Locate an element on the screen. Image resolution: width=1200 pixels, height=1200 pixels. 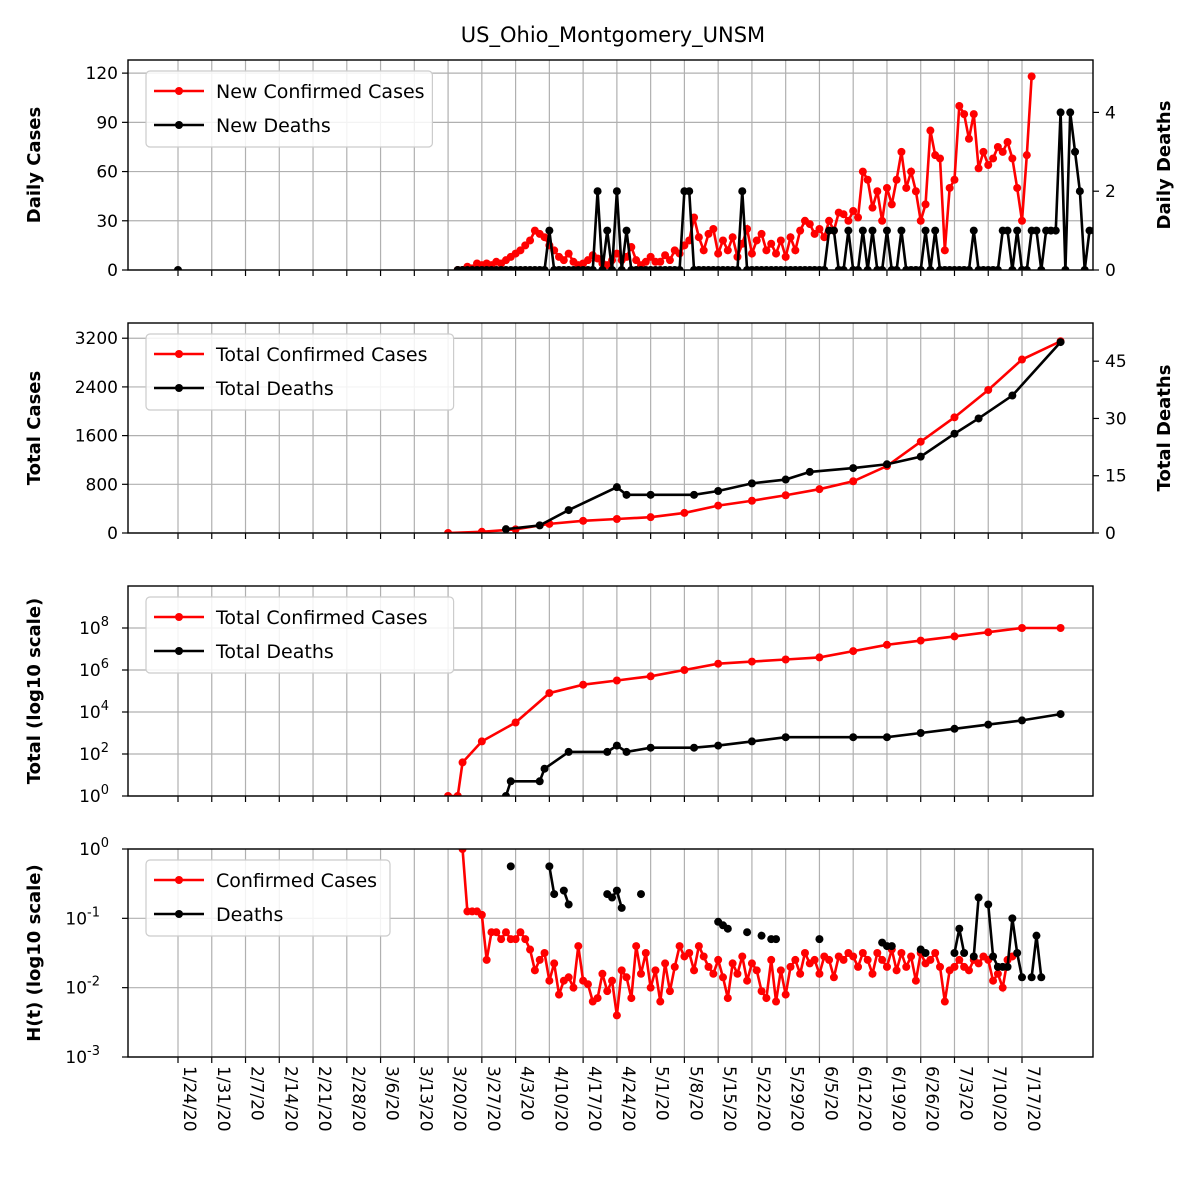
legend-label: Total Deaths is located at coordinates (274, 389).